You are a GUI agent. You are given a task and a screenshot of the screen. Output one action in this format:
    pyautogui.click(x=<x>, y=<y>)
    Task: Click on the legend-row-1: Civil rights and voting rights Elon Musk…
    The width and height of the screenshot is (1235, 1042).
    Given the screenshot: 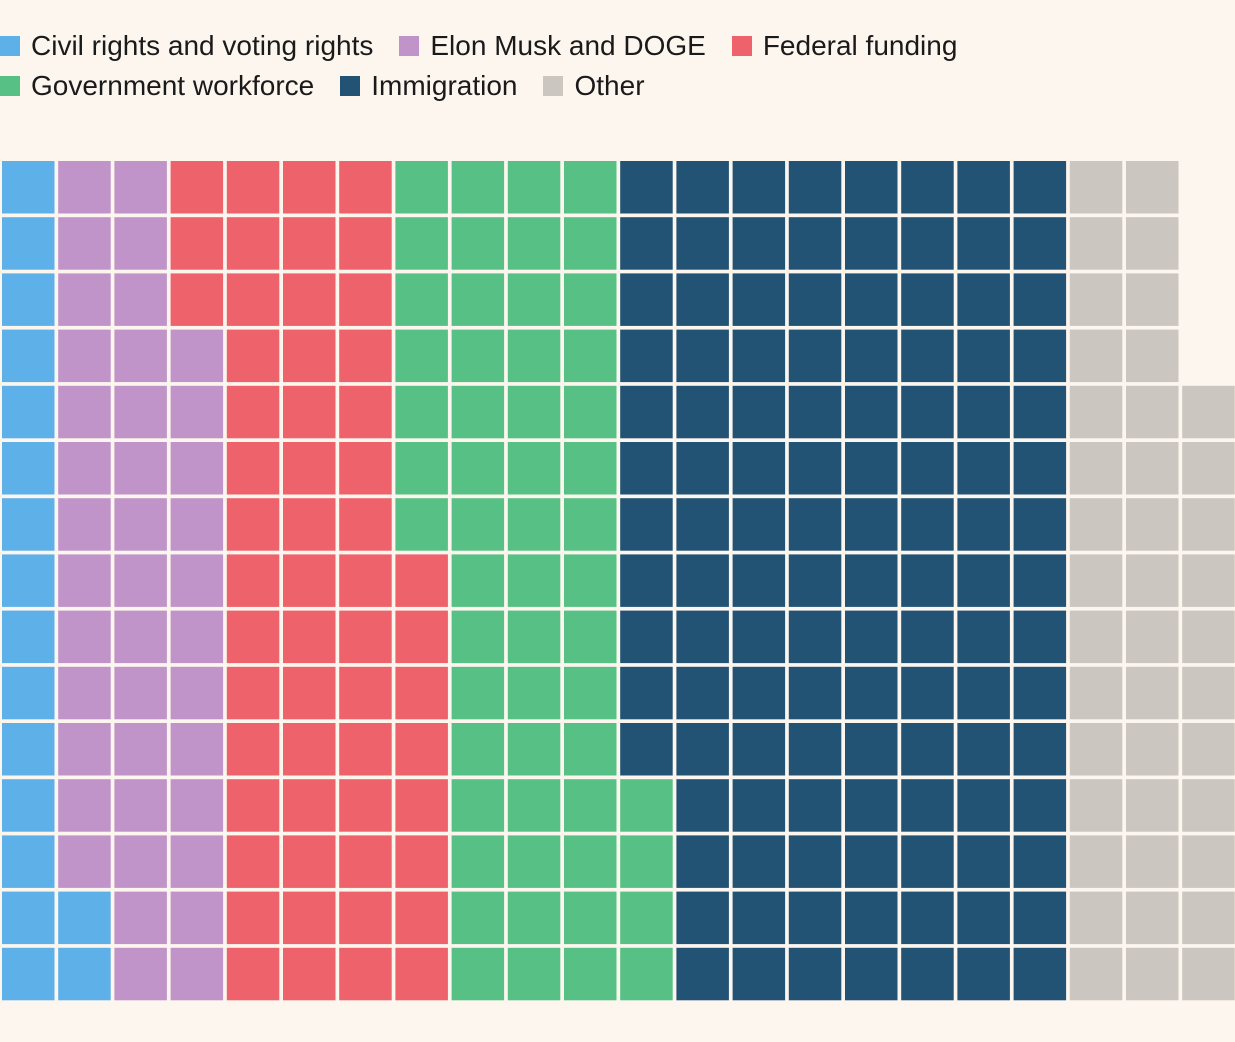 What is the action you would take?
    pyautogui.click(x=617, y=46)
    